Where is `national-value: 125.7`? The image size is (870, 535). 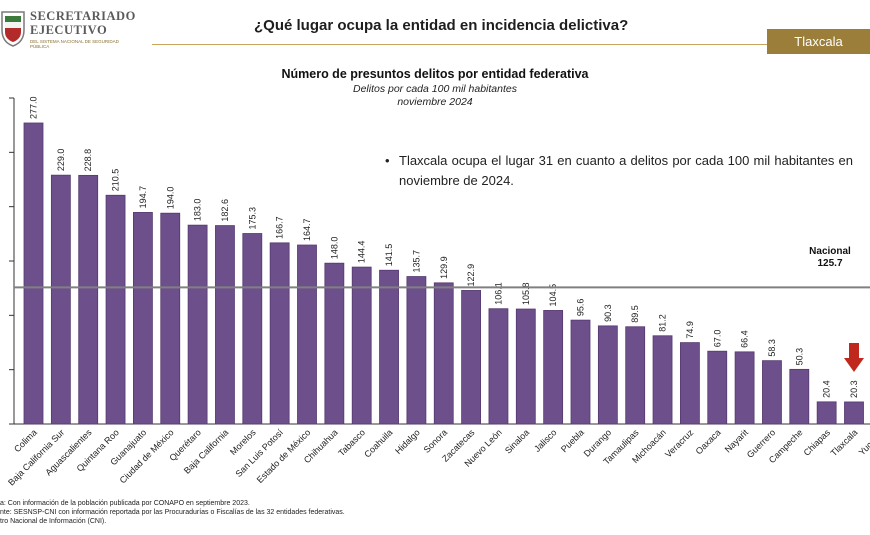
national-value: 125.7 is located at coordinates (830, 263).